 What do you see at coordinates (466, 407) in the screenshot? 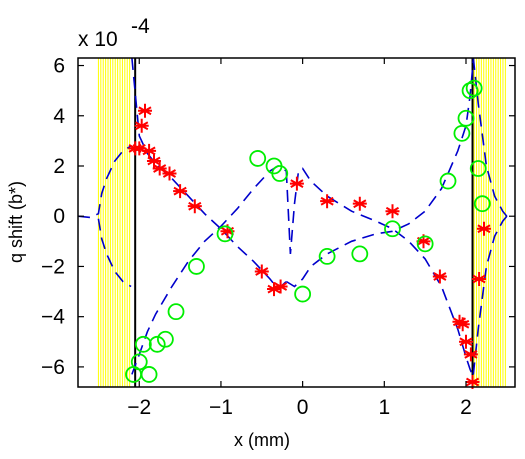
I see `x-tick-label: 2` at bounding box center [466, 407].